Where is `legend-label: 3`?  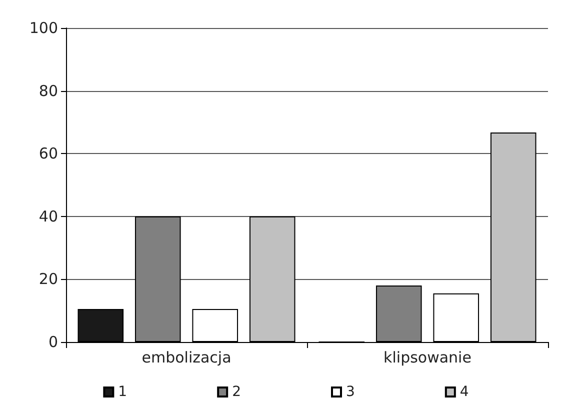
legend-label: 3 is located at coordinates (350, 392).